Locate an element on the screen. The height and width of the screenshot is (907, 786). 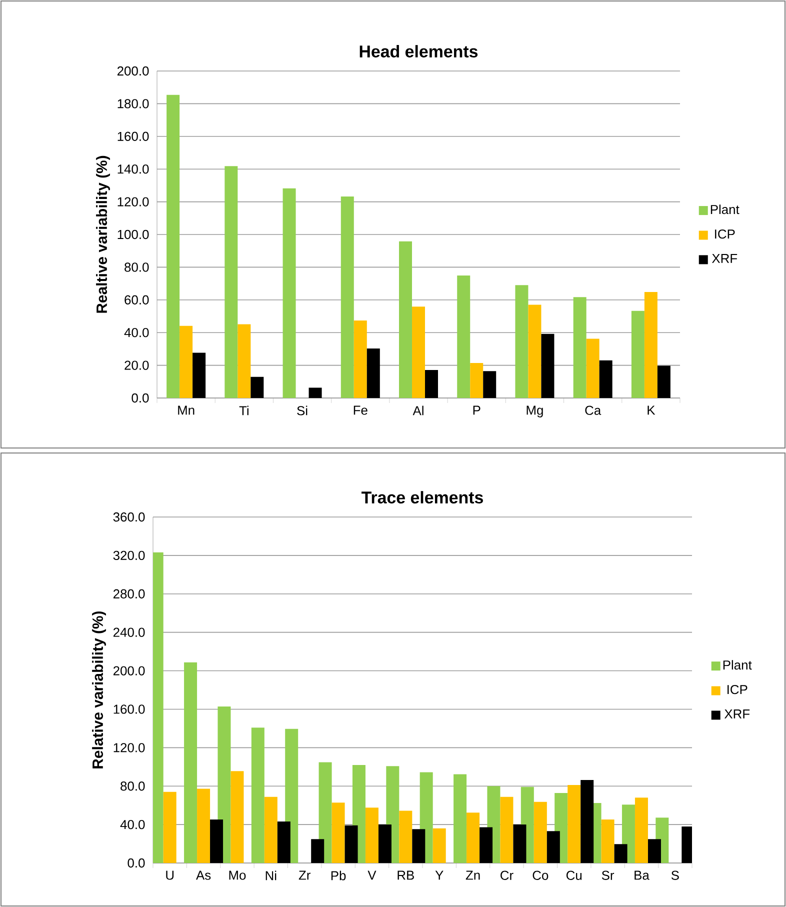
y-tick-label: 180.0 is located at coordinates (133, 103).